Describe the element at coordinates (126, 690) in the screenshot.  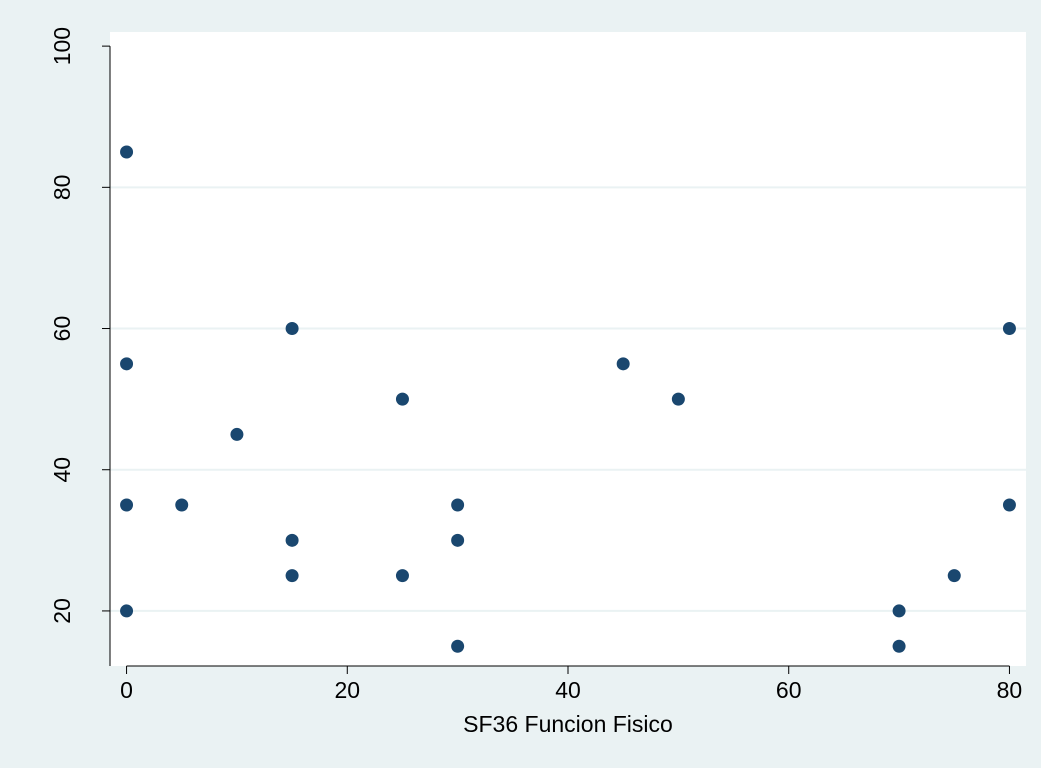
I see `x-tick-label: 0` at that location.